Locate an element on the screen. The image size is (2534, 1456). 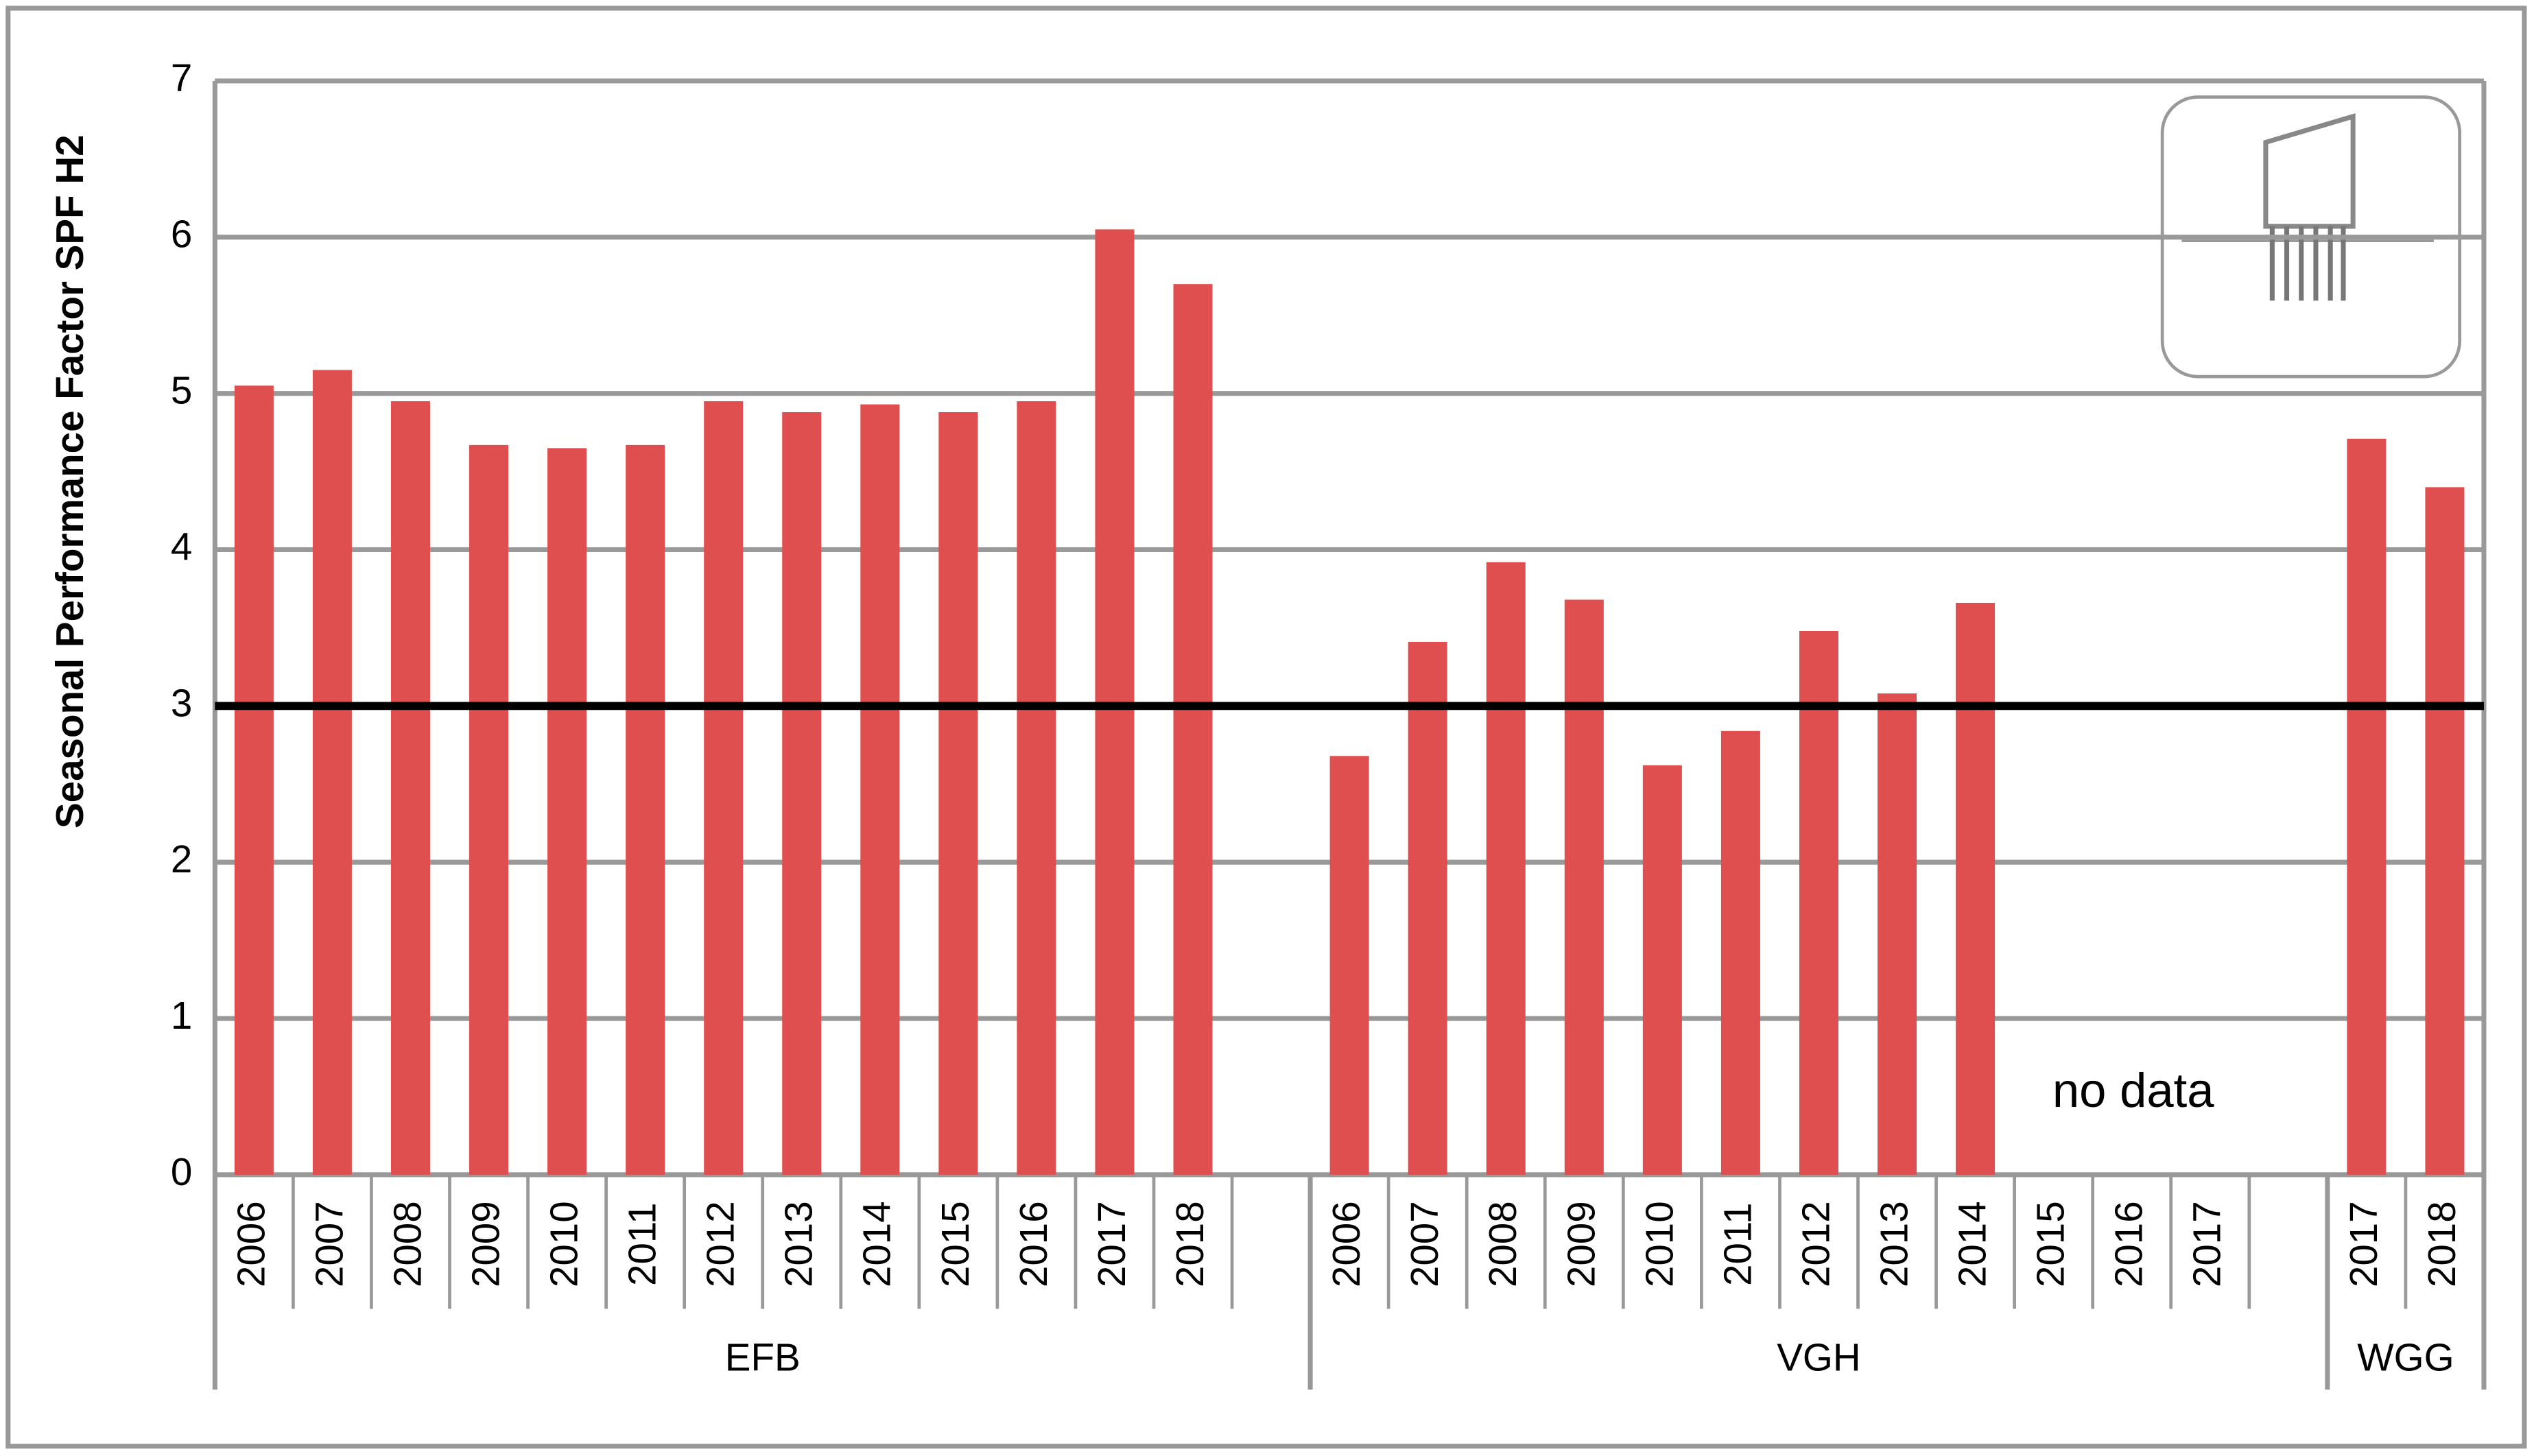
y-tick-label: 0 is located at coordinates (181, 1171).